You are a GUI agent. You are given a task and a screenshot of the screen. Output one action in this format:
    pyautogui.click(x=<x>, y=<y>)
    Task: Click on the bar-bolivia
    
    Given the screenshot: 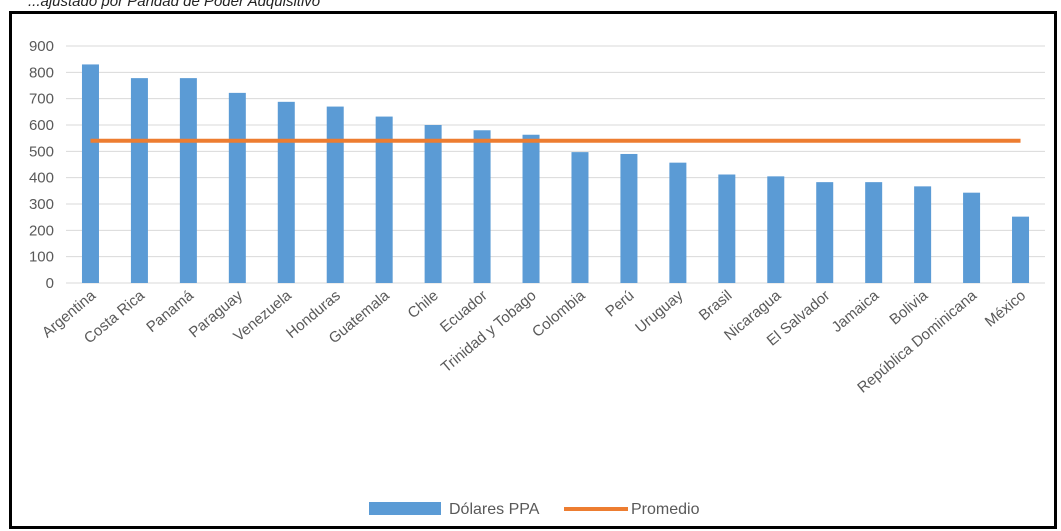 What is the action you would take?
    pyautogui.click(x=923, y=234)
    